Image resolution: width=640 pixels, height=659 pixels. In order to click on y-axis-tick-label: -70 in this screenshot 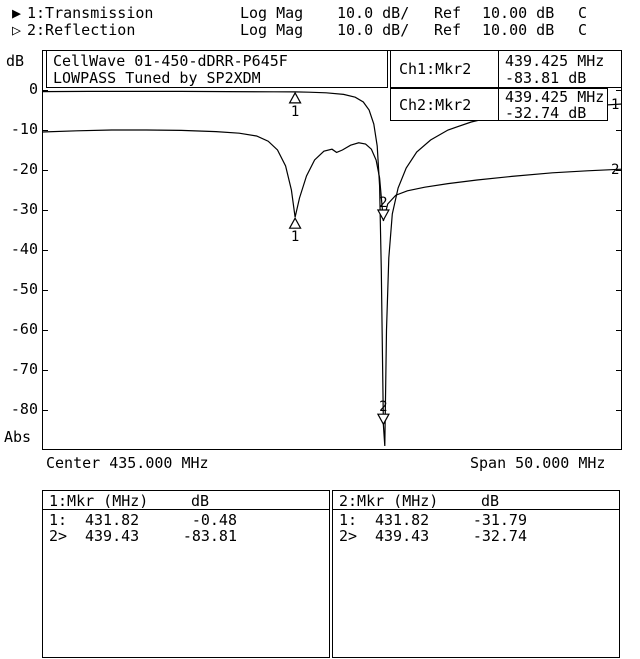, I will do `click(24, 369)`.